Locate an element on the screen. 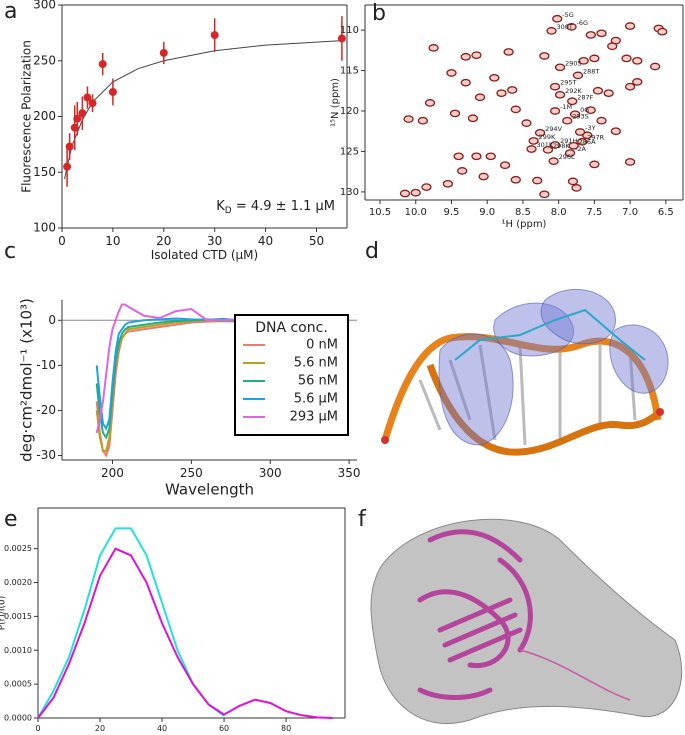 The height and width of the screenshot is (735, 685). peak-label: 294V is located at coordinates (553, 129).